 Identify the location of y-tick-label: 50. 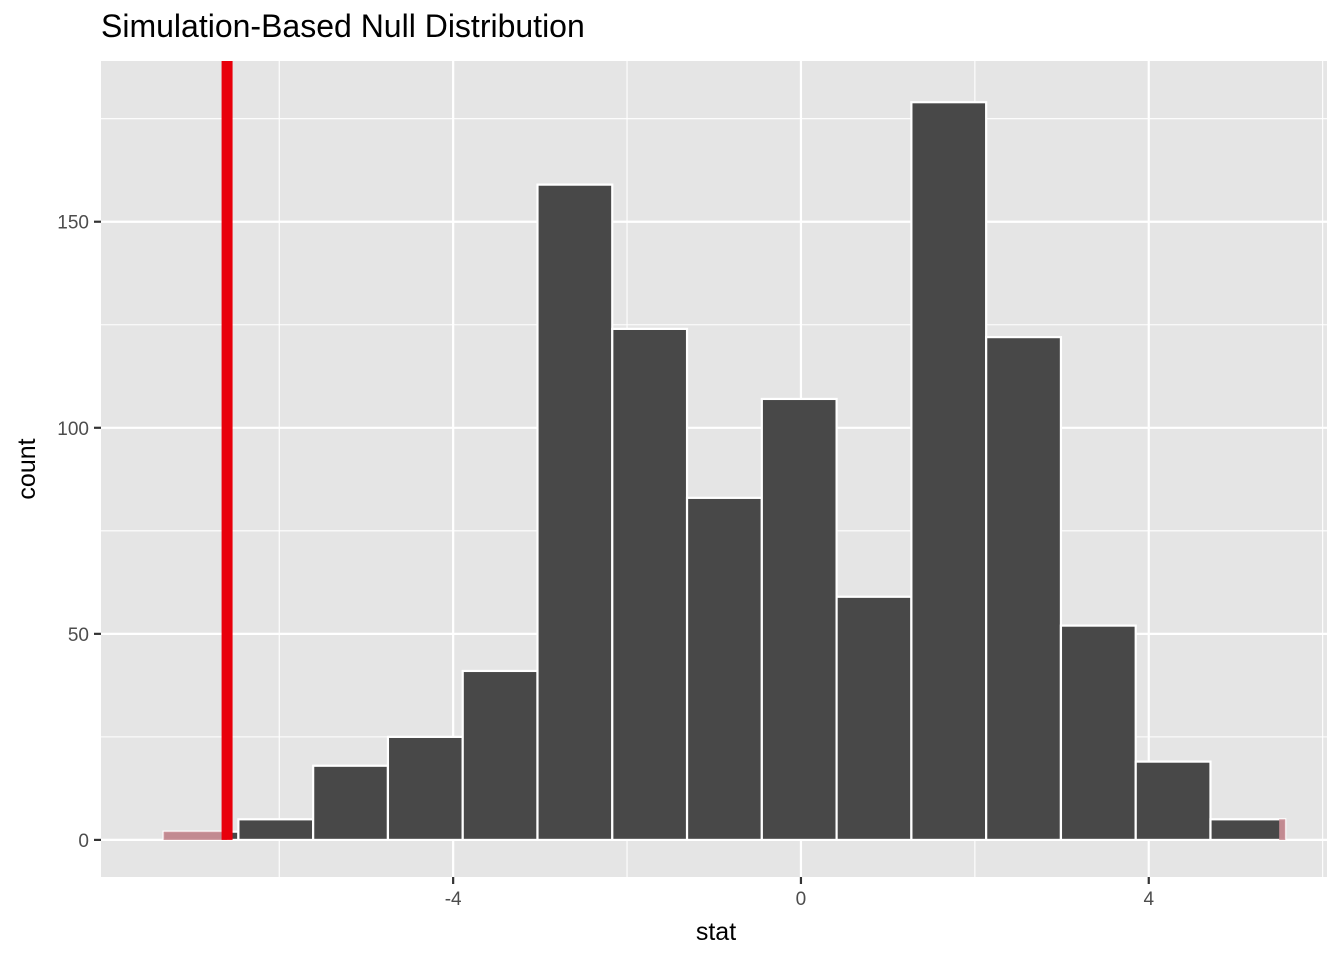
(78, 635).